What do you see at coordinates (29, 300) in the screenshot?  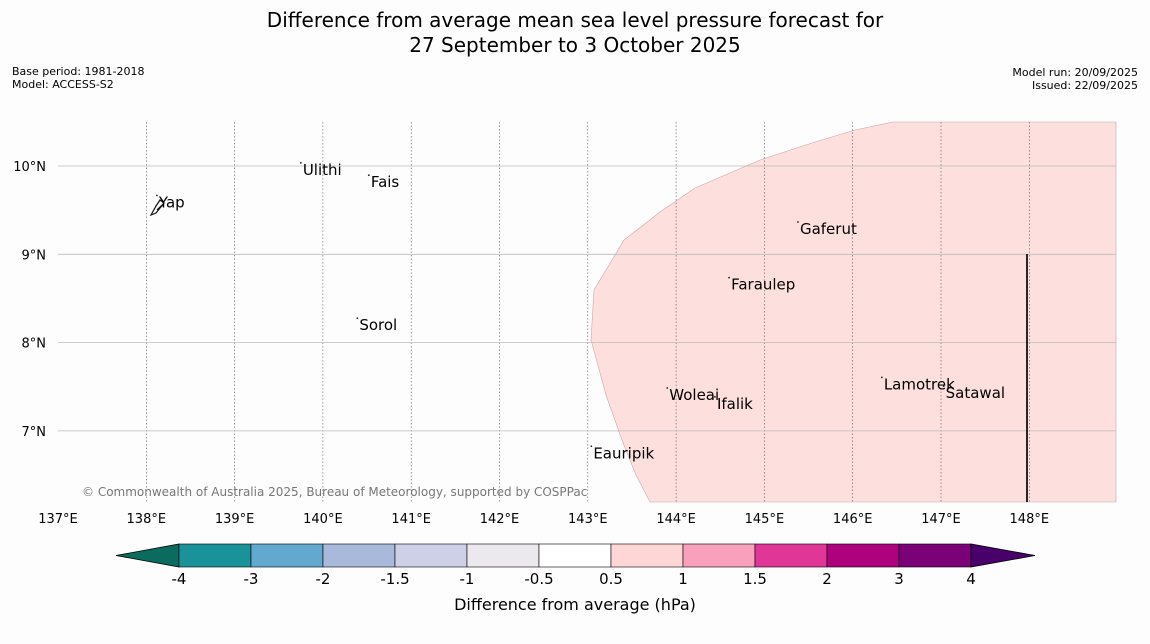 I see `latitude-labels: 10°N 9°N 8°N 7°N` at bounding box center [29, 300].